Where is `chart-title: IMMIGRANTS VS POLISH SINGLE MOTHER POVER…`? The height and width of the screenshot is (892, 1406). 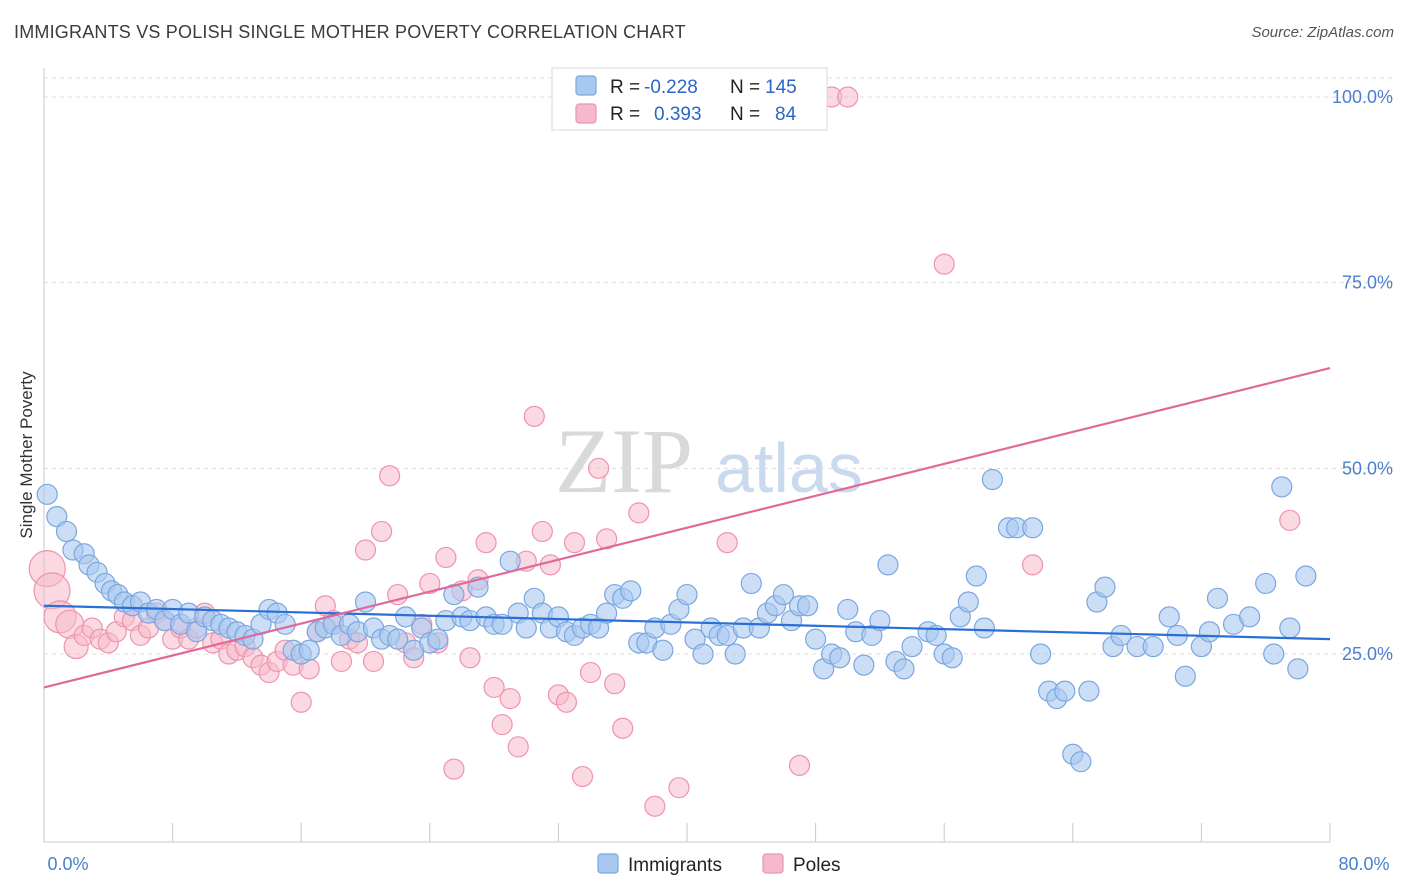 chart-title: IMMIGRANTS VS POLISH SINGLE MOTHER POVER… is located at coordinates (350, 32).